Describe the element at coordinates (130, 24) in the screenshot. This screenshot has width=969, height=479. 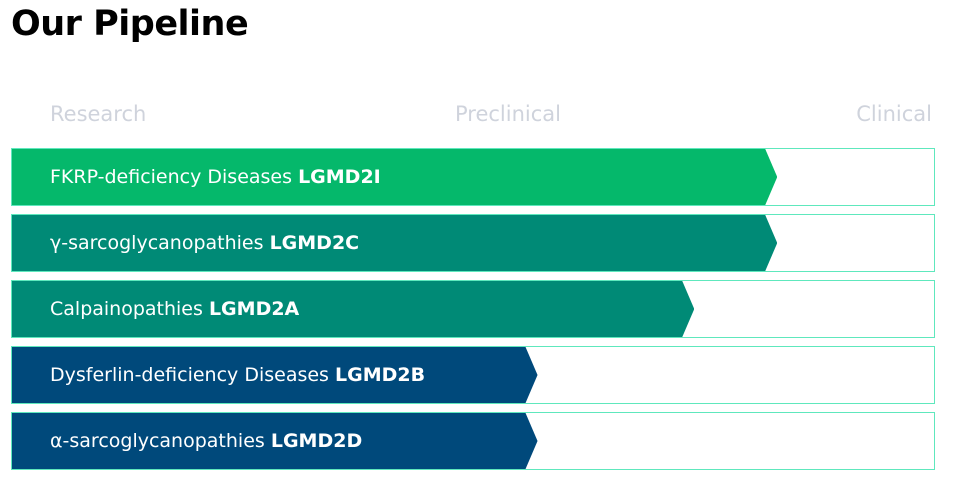
I see `page-title: Our Pipeline` at that location.